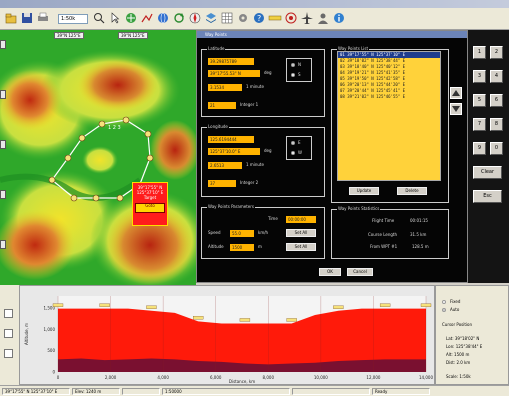  Describe the element at coordinates (360, 272) in the screenshot. I see `cancel-button: Cancel` at that location.